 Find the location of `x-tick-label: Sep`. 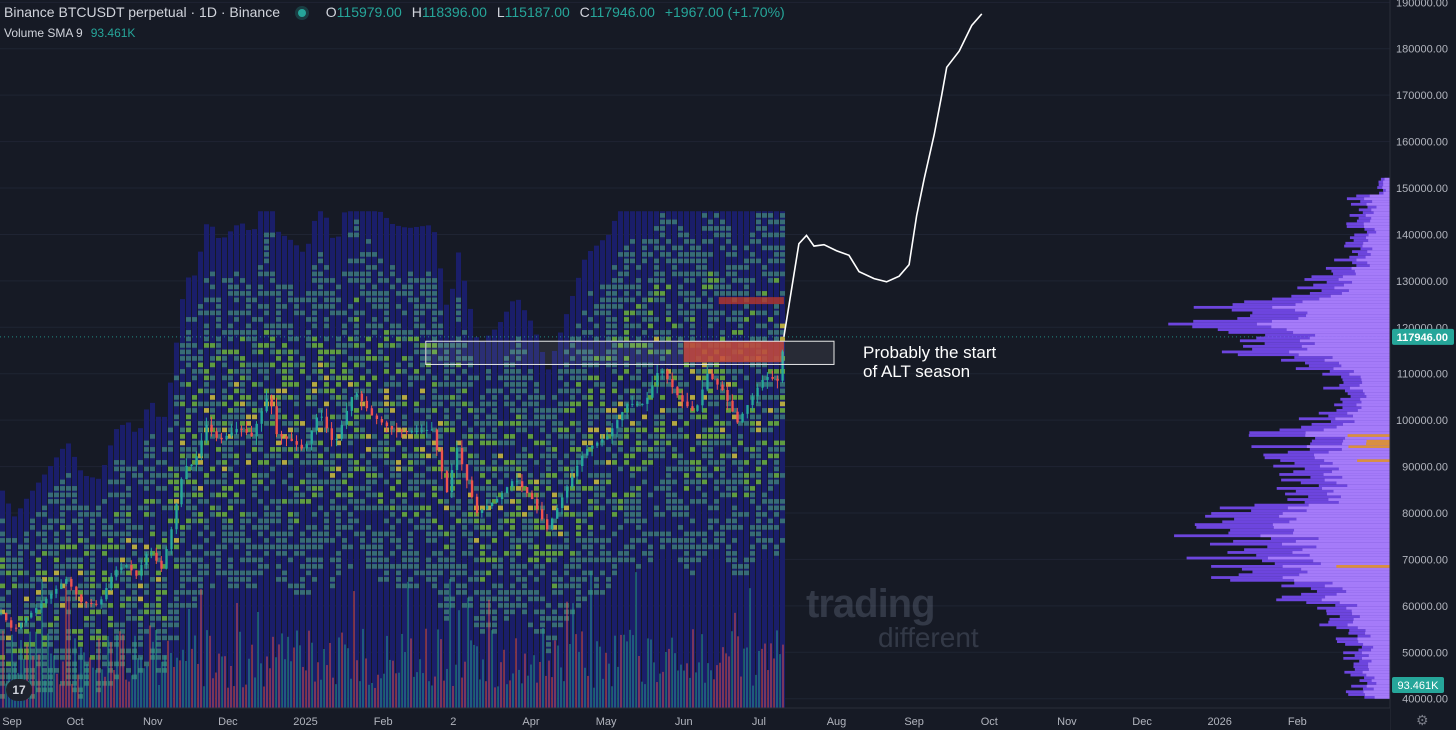

x-tick-label: Sep is located at coordinates (914, 722).